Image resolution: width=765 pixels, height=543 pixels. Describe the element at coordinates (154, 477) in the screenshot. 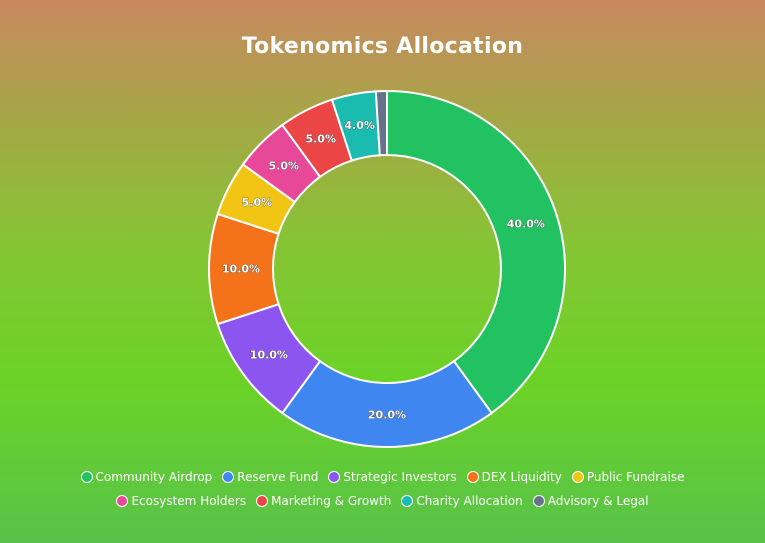

I see `legend-label: Community Airdrop` at that location.